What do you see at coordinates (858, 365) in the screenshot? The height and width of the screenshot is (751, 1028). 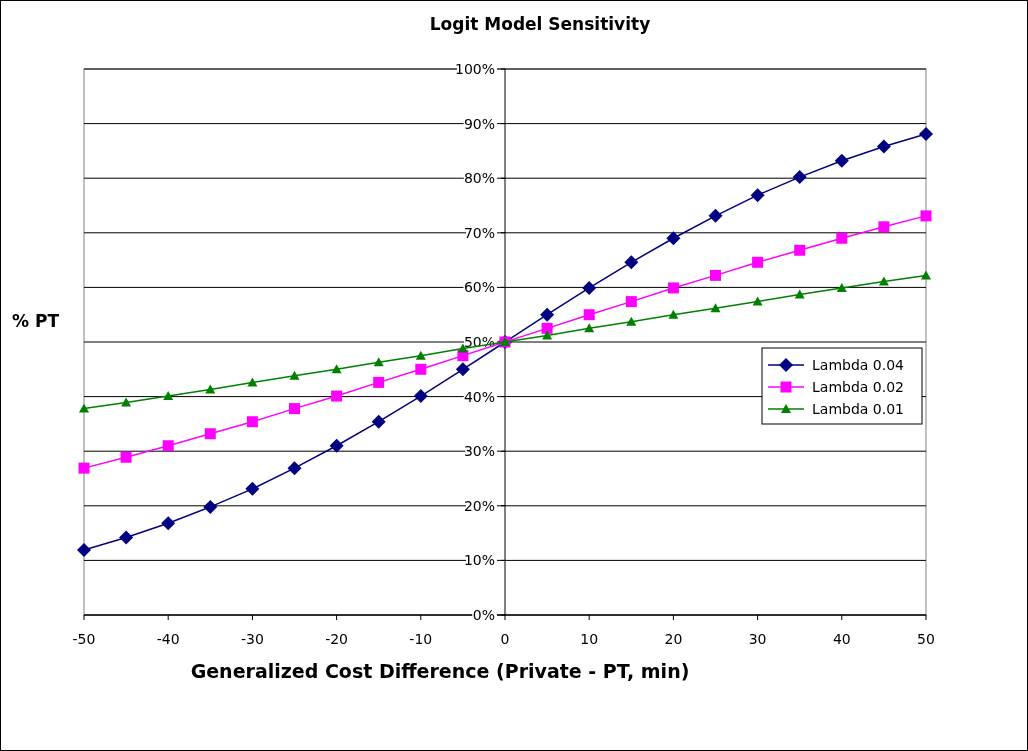 I see `legend-label: Lambda 0.04` at bounding box center [858, 365].